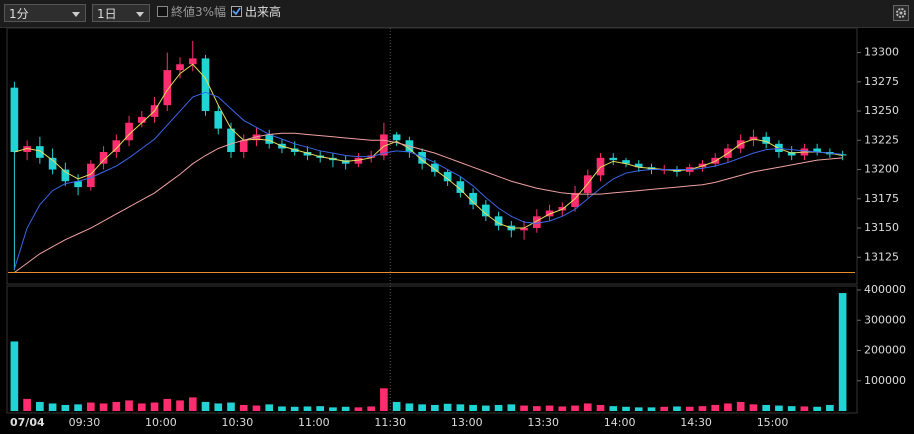 This screenshot has width=914, height=434. What do you see at coordinates (390, 422) in the screenshot?
I see `x-tick-label: 11:30` at bounding box center [390, 422].